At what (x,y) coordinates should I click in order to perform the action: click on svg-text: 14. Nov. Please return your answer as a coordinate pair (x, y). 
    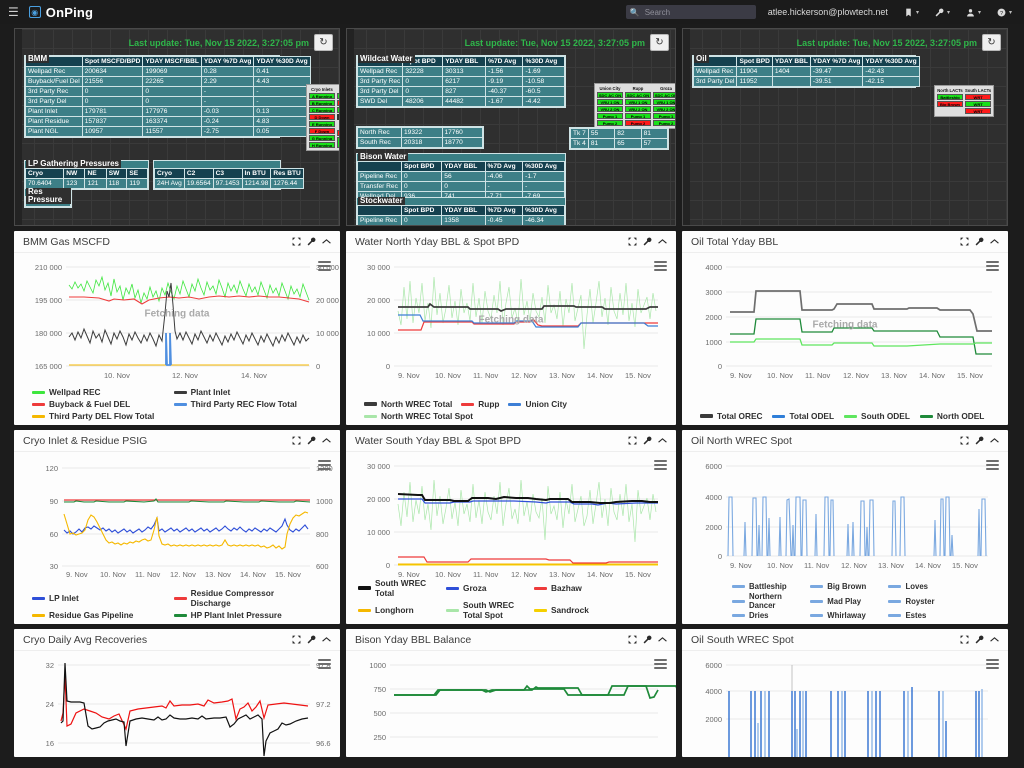
    Looking at the image, I should click on (600, 574).